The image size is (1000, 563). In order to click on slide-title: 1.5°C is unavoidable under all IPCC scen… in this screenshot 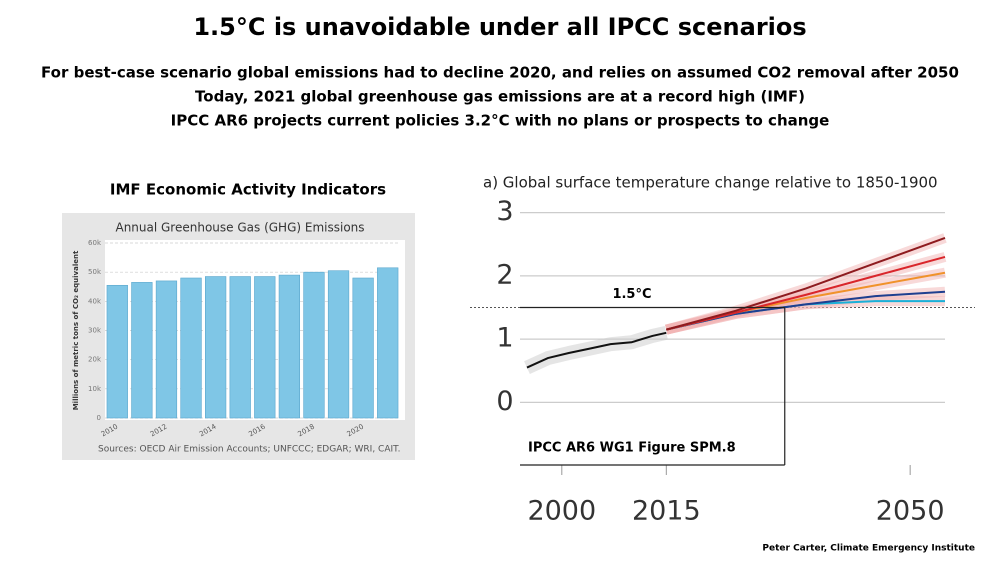, I will do `click(499, 27)`.